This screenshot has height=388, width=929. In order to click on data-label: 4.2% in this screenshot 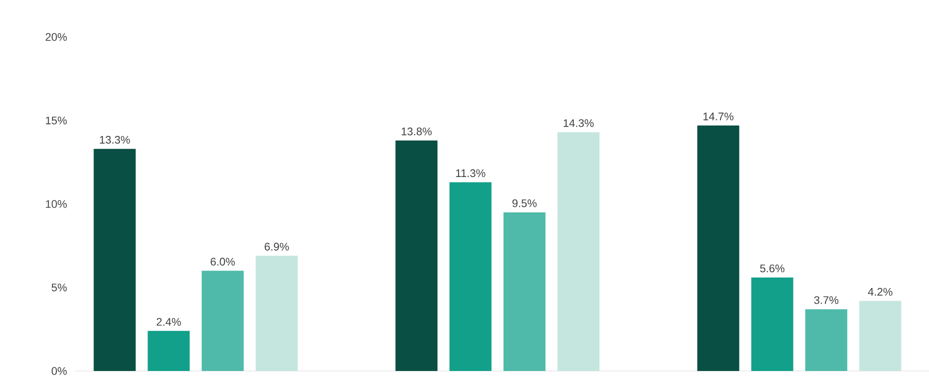, I will do `click(880, 292)`.